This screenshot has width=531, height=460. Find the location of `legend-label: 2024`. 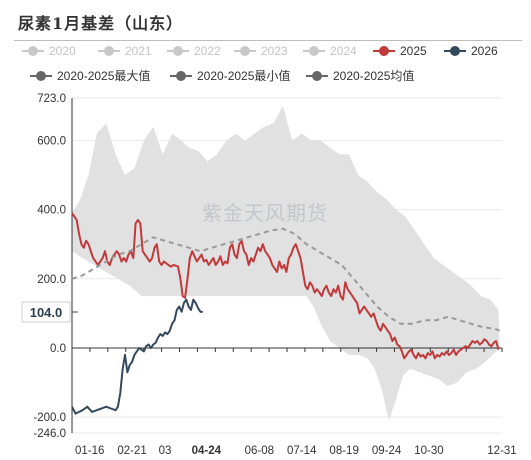

legend-label: 2024 is located at coordinates (343, 51).